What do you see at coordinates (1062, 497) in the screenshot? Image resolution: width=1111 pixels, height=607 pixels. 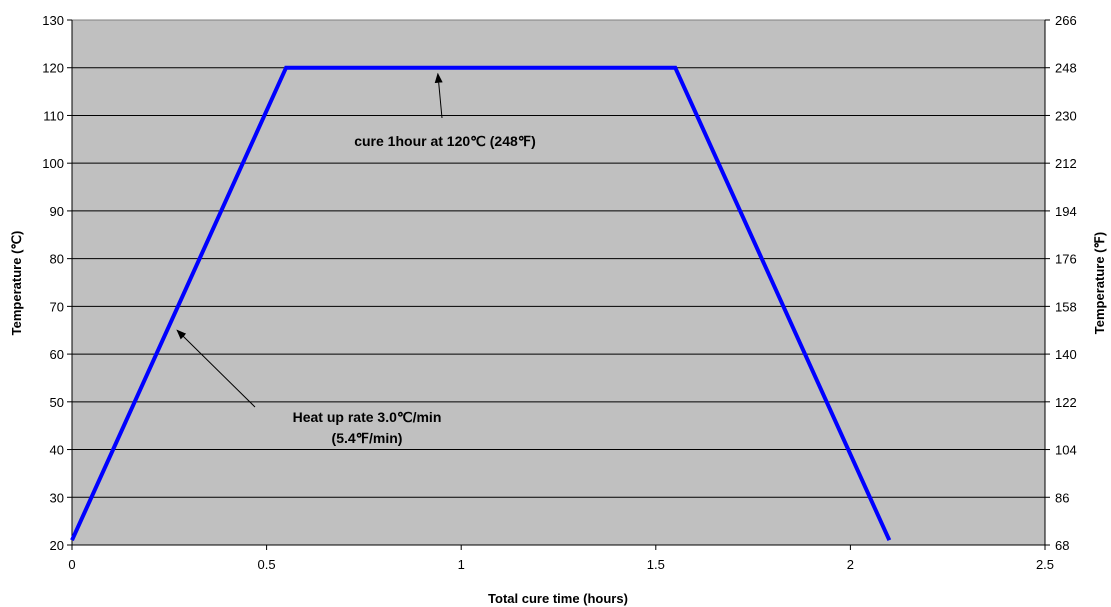 I see `y2-tick-label: 86` at bounding box center [1062, 497].